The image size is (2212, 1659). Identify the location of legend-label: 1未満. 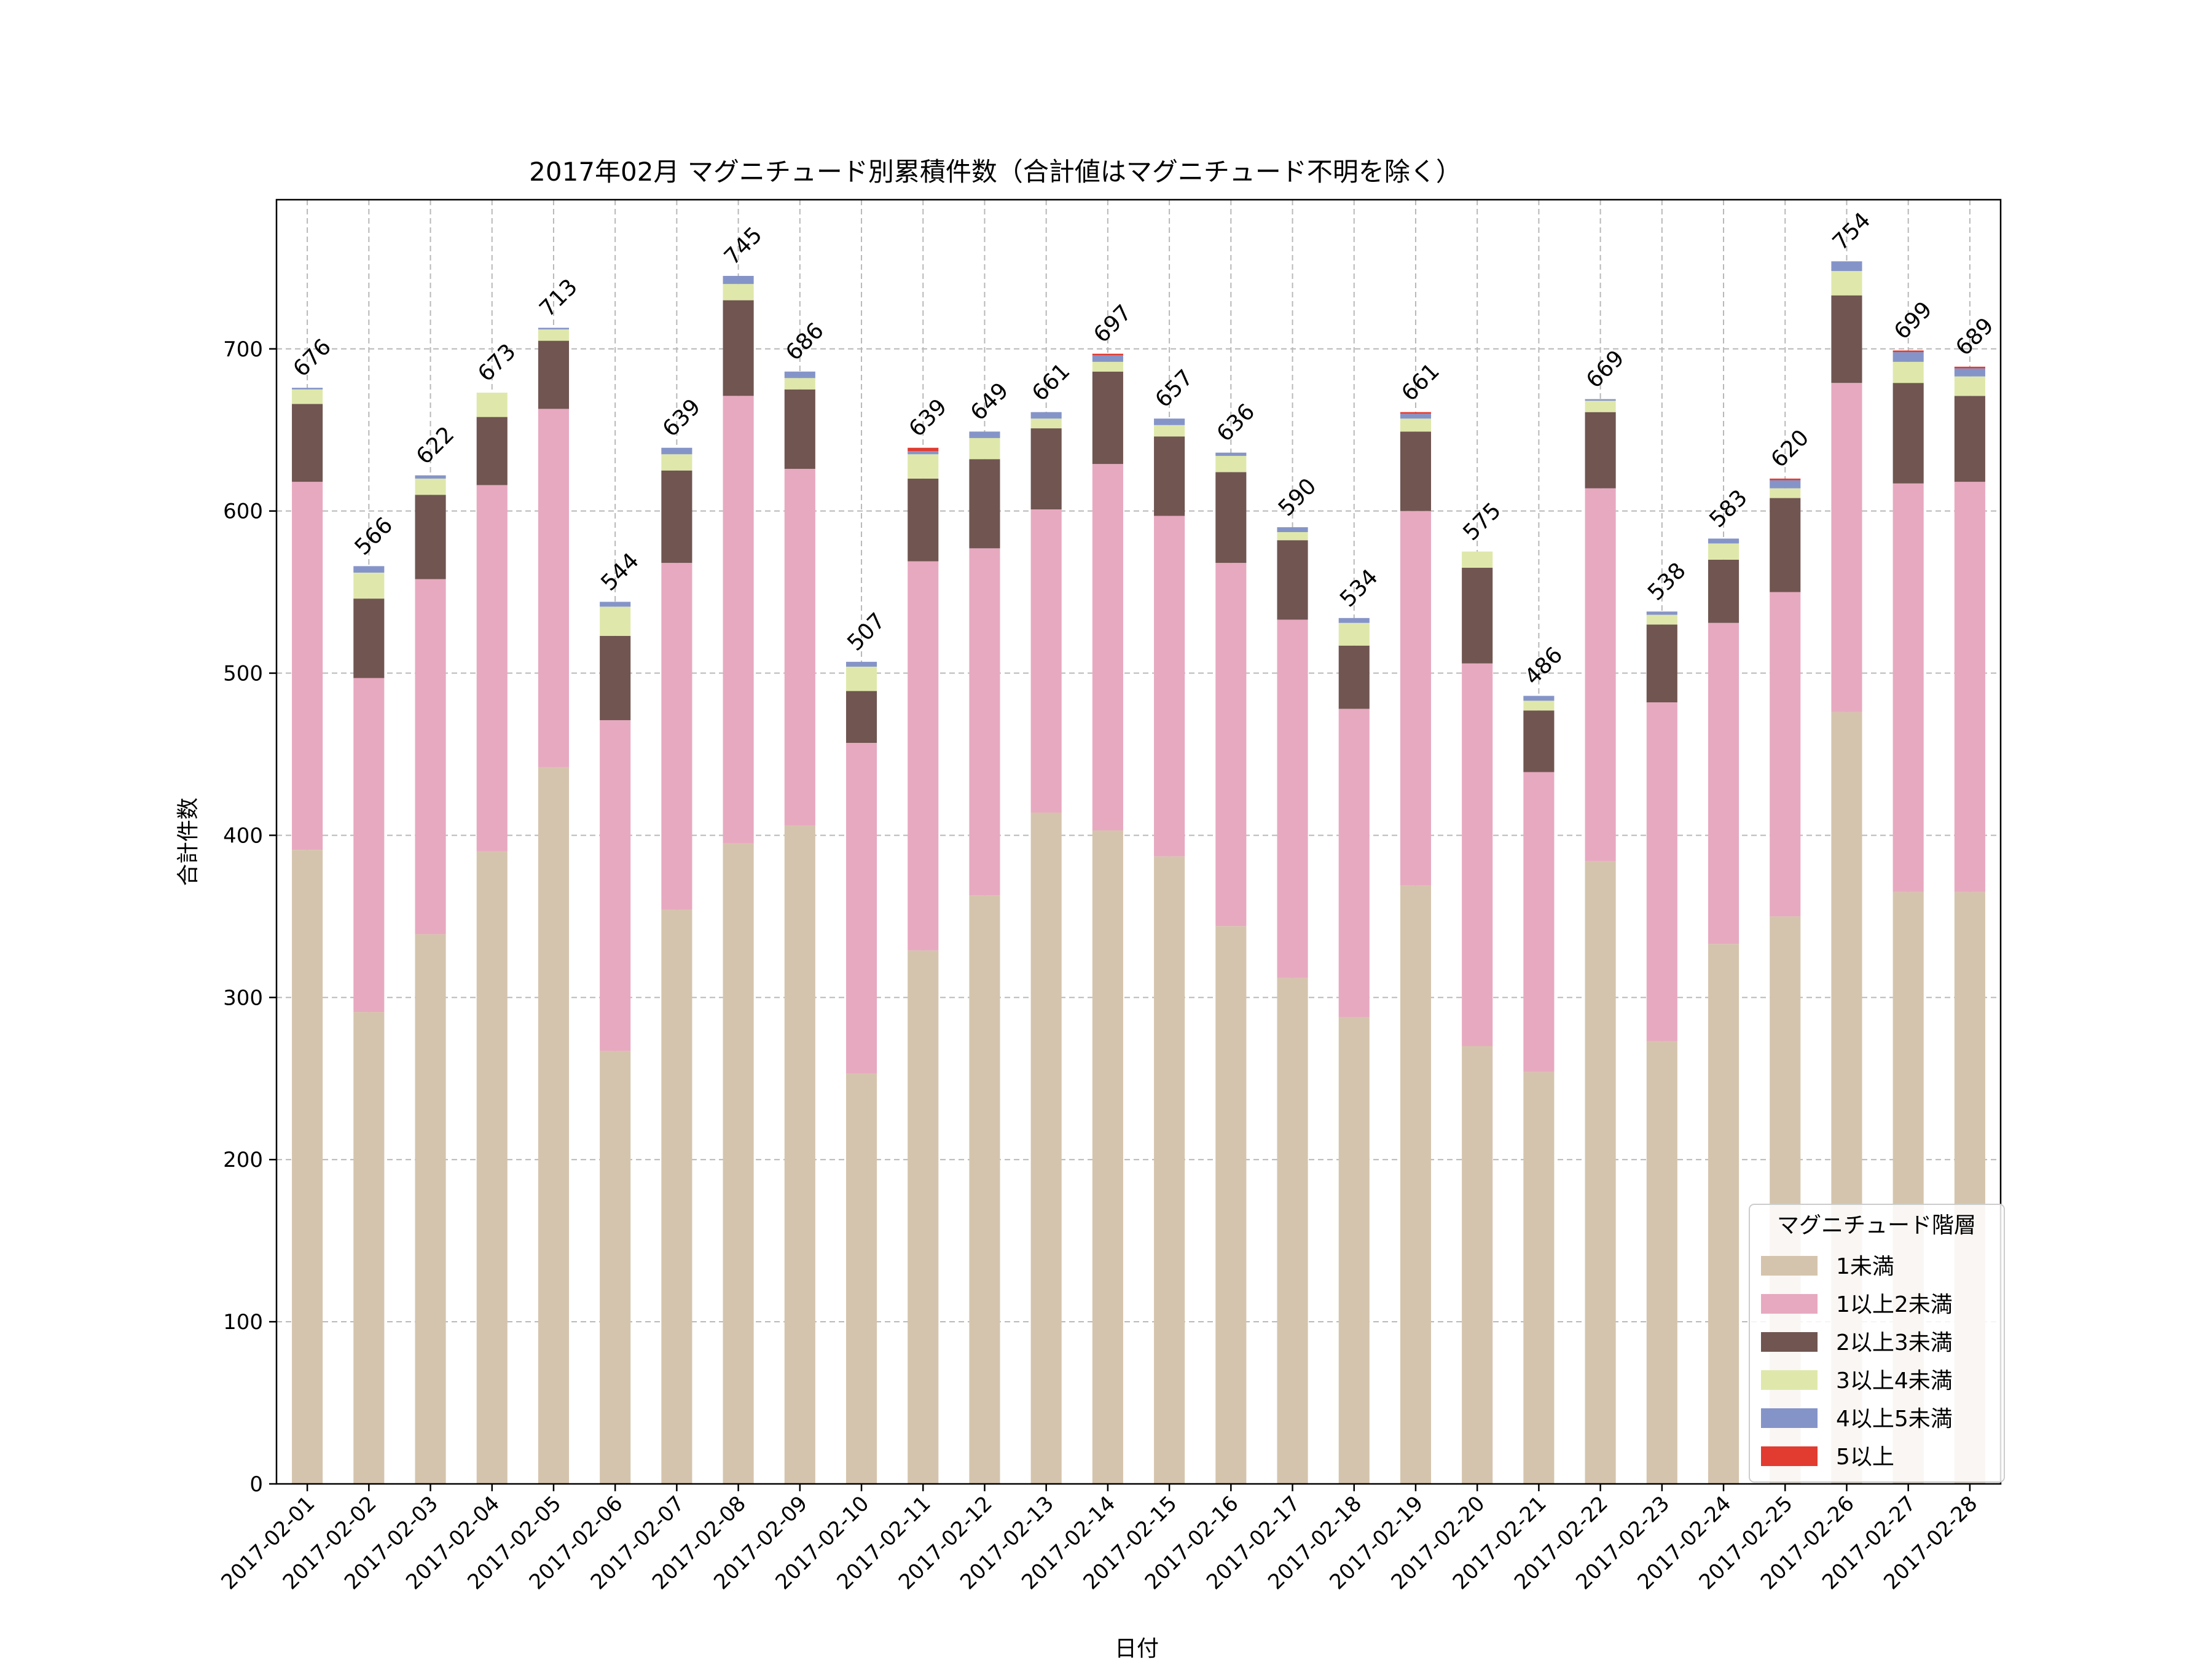
(1865, 1266).